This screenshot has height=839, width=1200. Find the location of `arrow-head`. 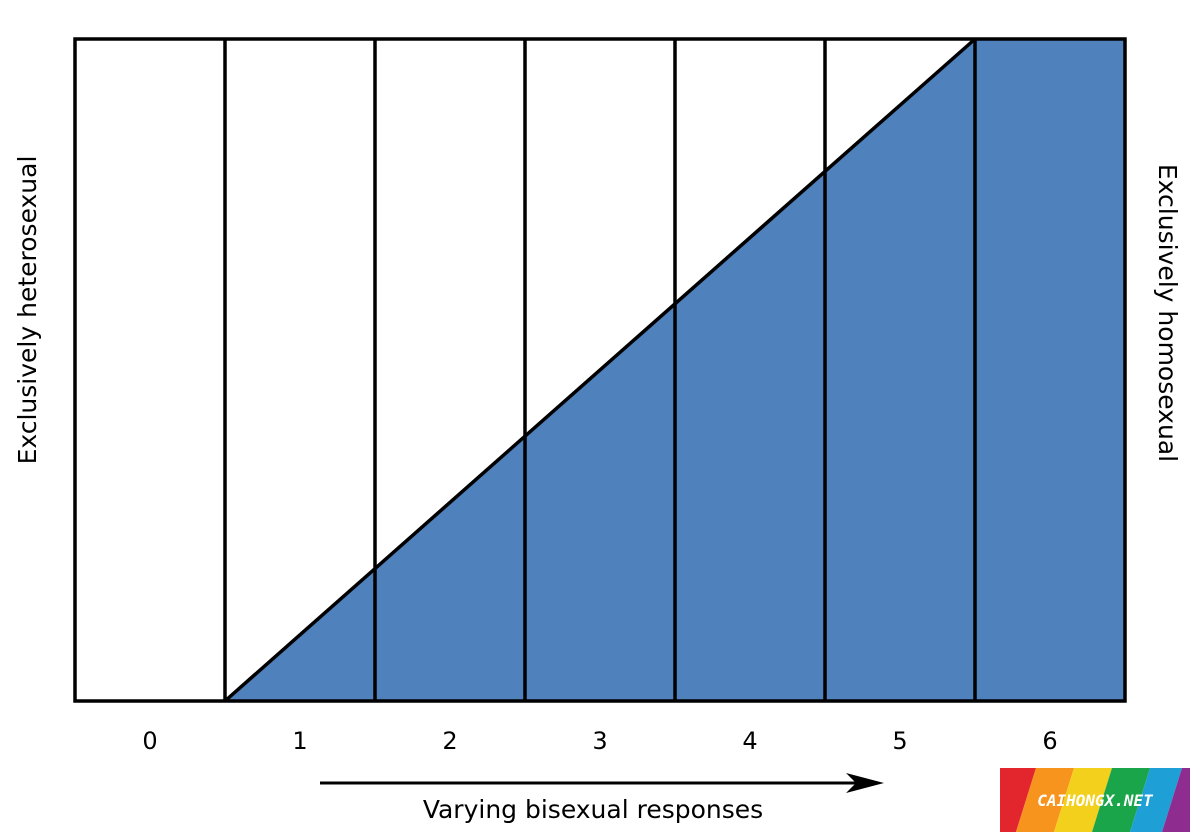

arrow-head is located at coordinates (865, 783).